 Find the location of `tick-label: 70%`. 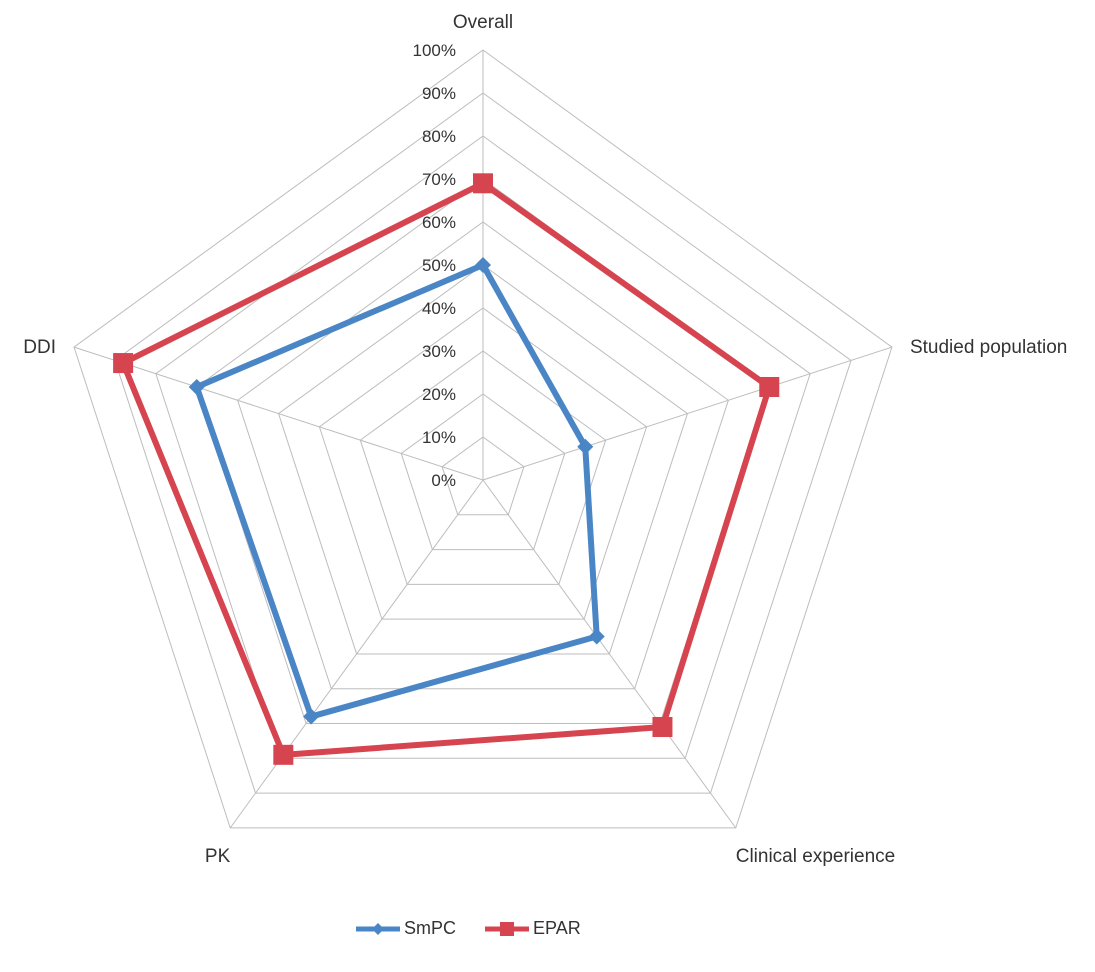

tick-label: 70% is located at coordinates (439, 179).